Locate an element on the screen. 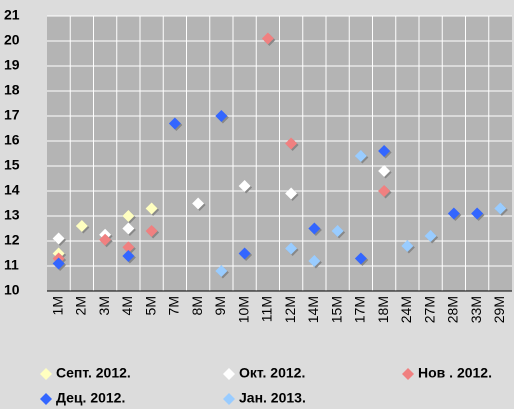 Image resolution: width=514 pixels, height=409 pixels. legend-label: Окт. 2012. is located at coordinates (272, 373).